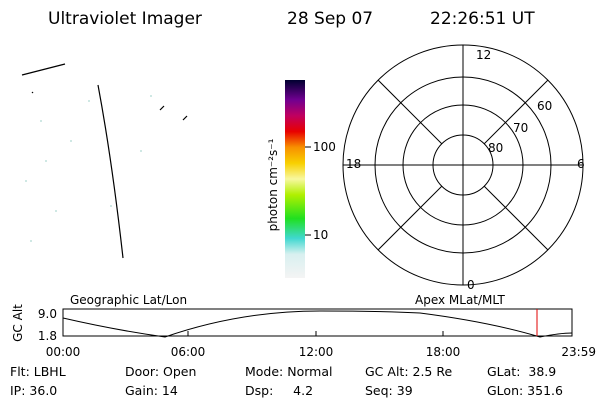  I want to click on mlt-label: 12, so click(483, 55).